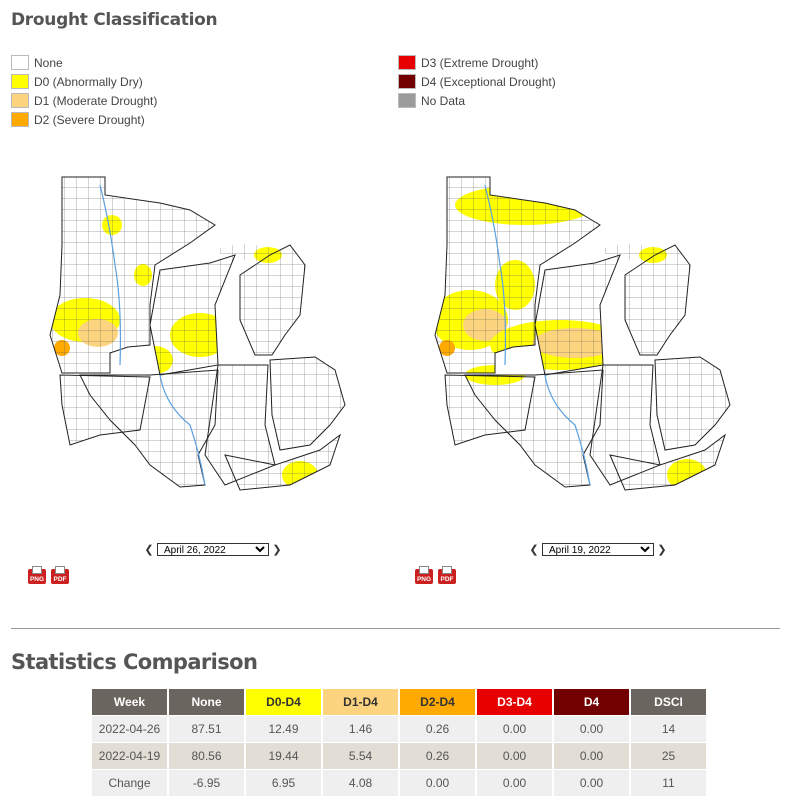 The width and height of the screenshot is (805, 804). I want to click on header-d2-d4: D2-D4, so click(437, 702).